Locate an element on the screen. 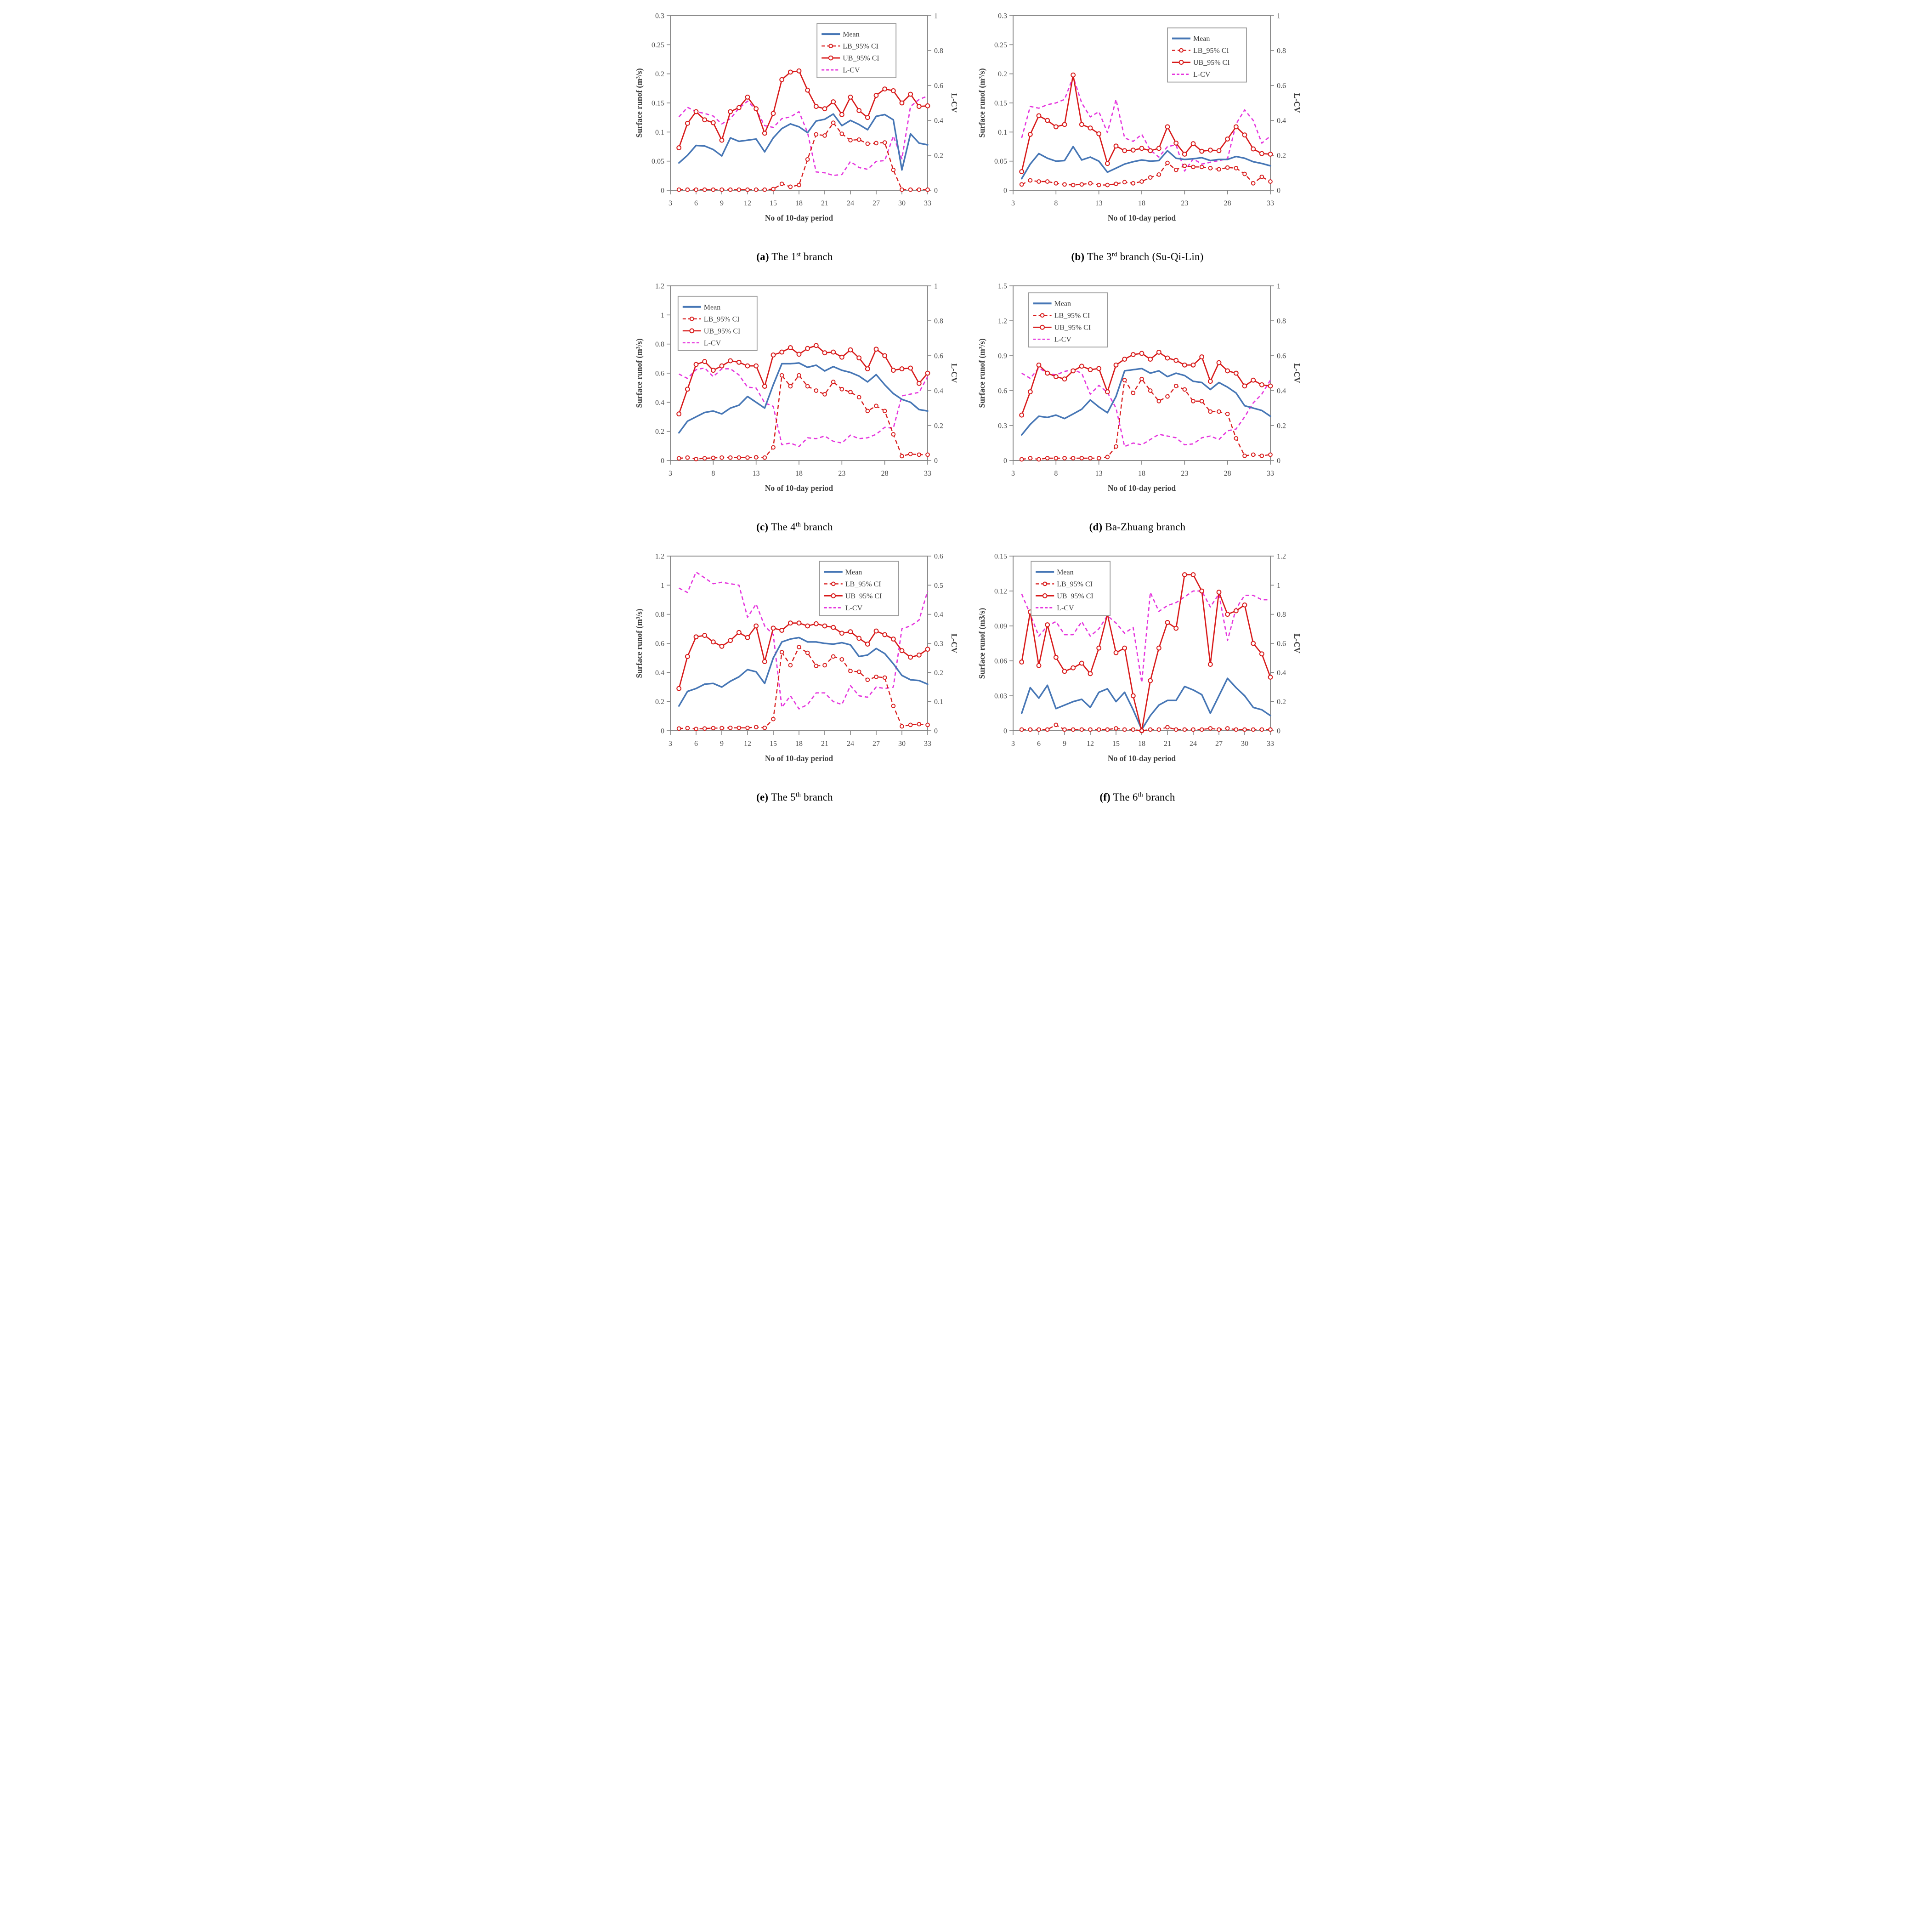 This screenshot has width=1932, height=1921. x-tick-label: 28 is located at coordinates (884, 473).